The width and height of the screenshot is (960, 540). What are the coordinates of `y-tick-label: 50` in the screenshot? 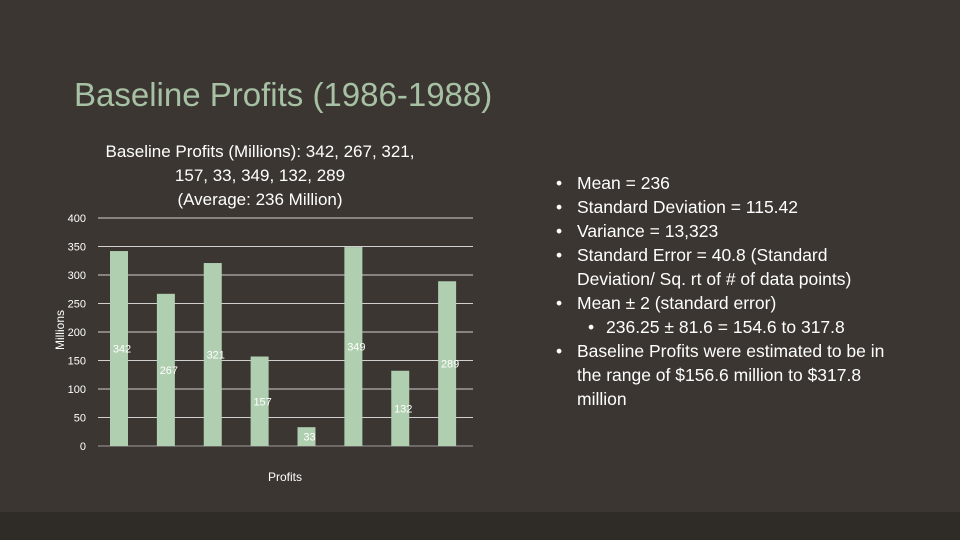 It's located at (80, 419).